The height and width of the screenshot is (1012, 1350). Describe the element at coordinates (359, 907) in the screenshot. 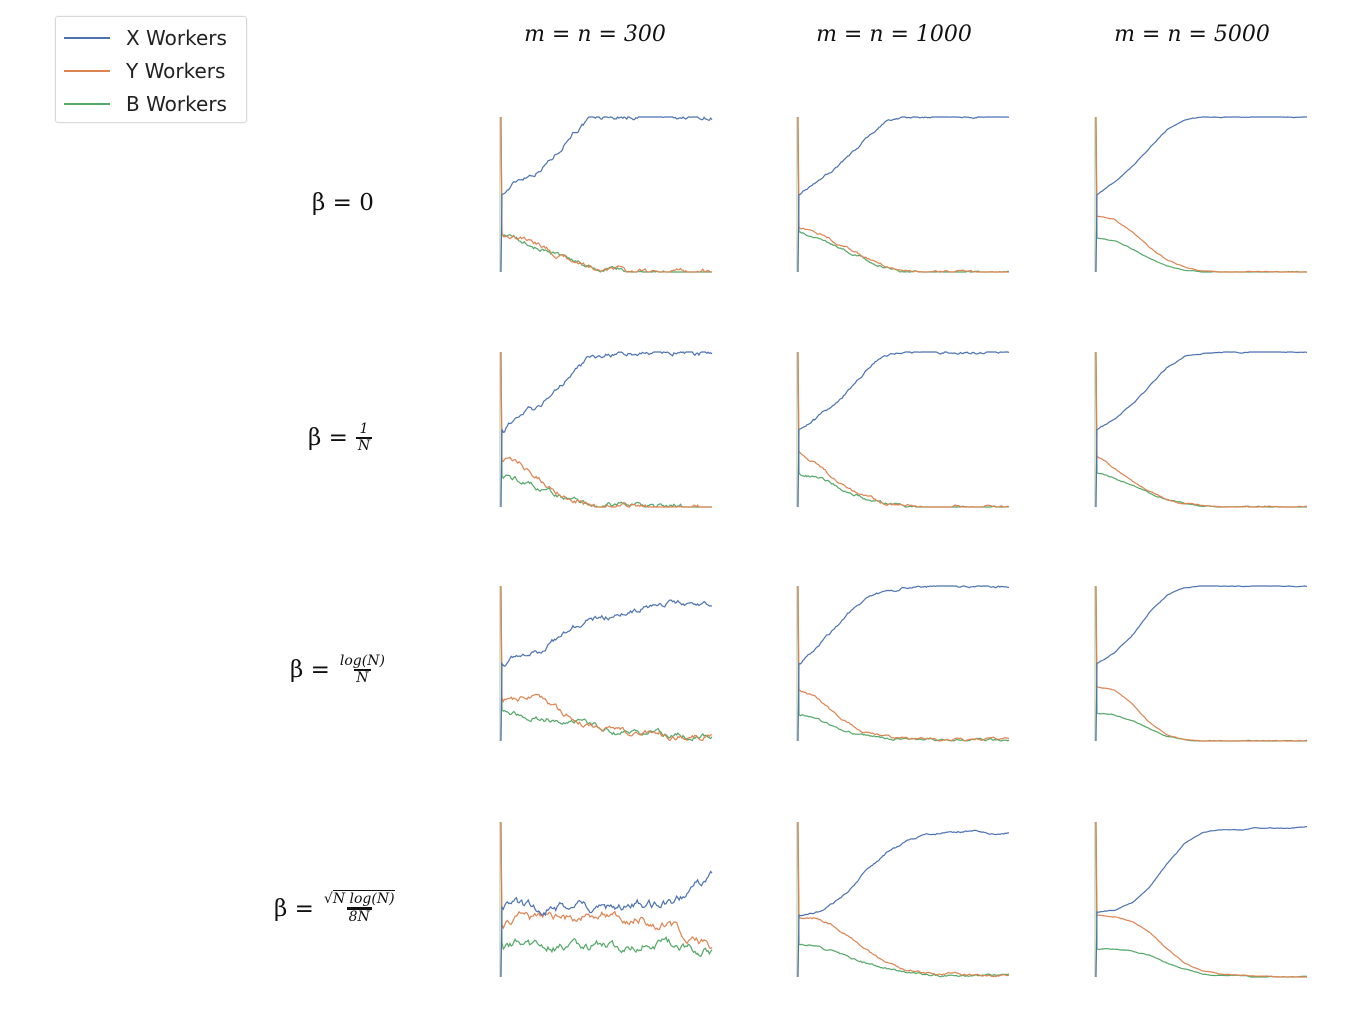

I see `fraction-sqrt-n-log-n-over-8n: √N log(N) 8N` at that location.